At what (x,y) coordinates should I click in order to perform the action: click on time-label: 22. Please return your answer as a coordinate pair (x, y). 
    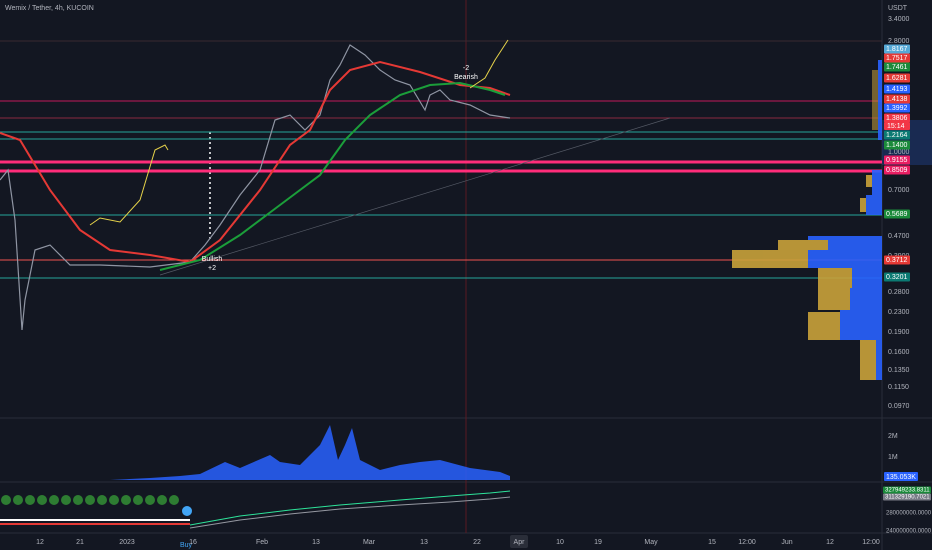
    Looking at the image, I should click on (477, 542).